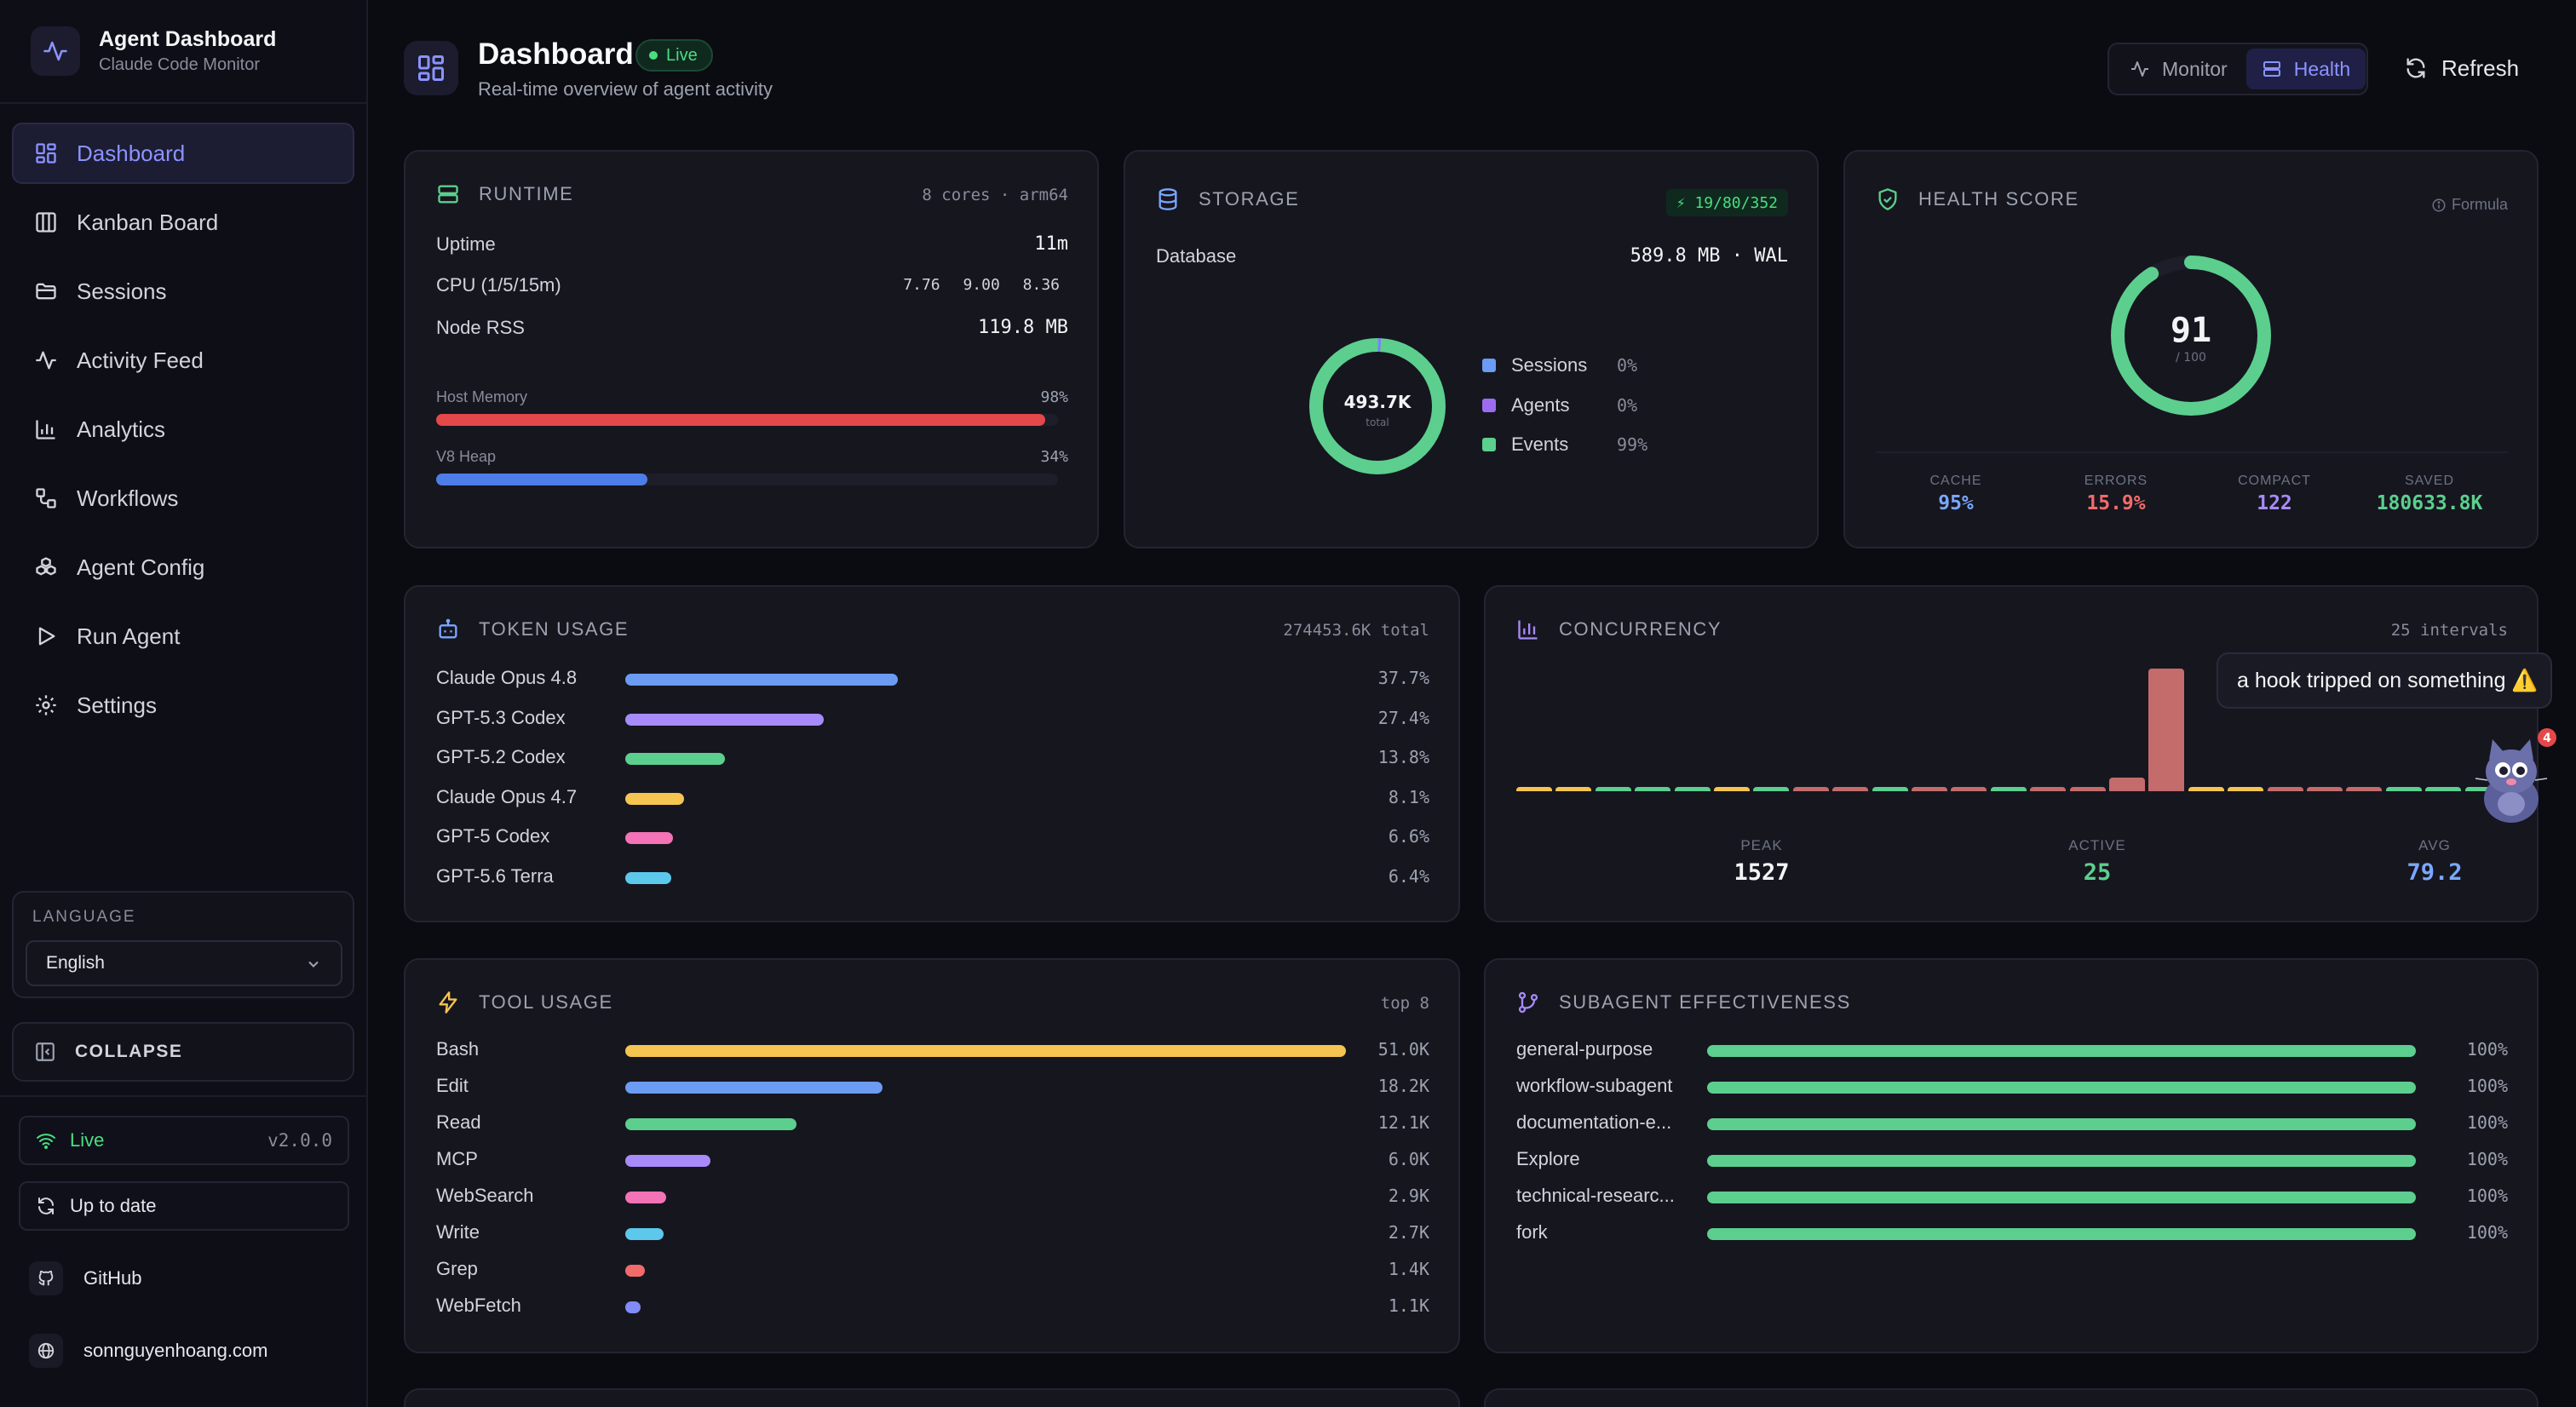  What do you see at coordinates (1550, 365) in the screenshot?
I see `legend-label: Sessions` at bounding box center [1550, 365].